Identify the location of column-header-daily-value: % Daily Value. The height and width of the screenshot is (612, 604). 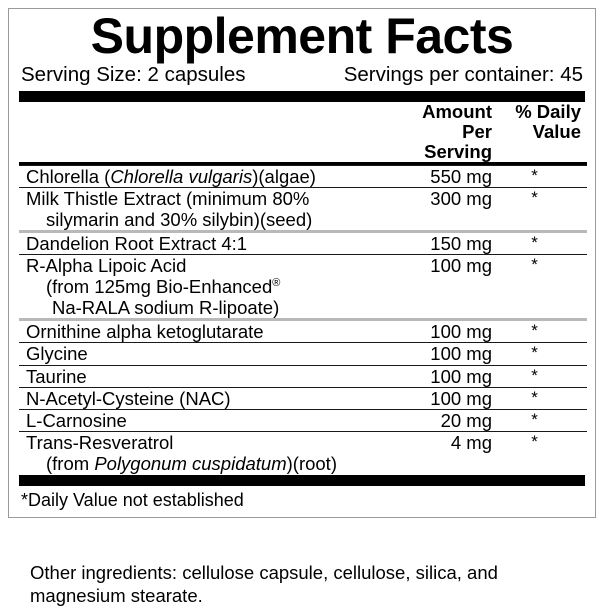
(543, 131).